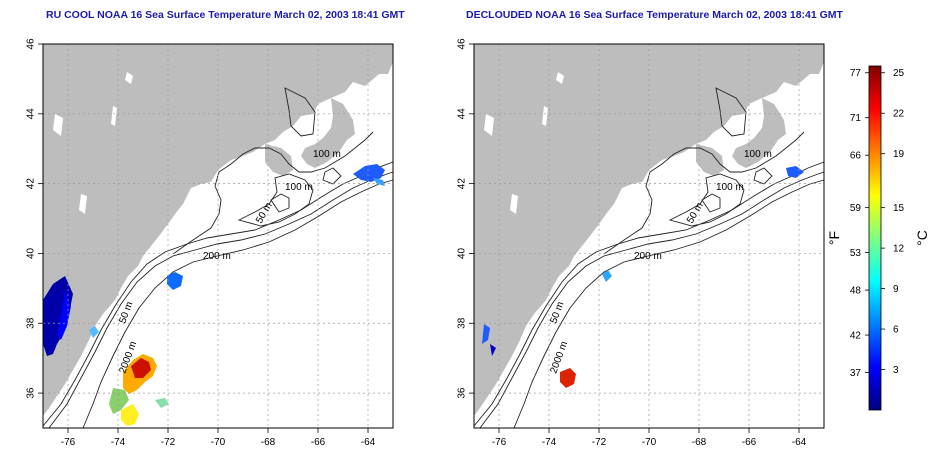 The image size is (950, 475). What do you see at coordinates (856, 156) in the screenshot?
I see `fahrenheit-tick-label: 66` at bounding box center [856, 156].